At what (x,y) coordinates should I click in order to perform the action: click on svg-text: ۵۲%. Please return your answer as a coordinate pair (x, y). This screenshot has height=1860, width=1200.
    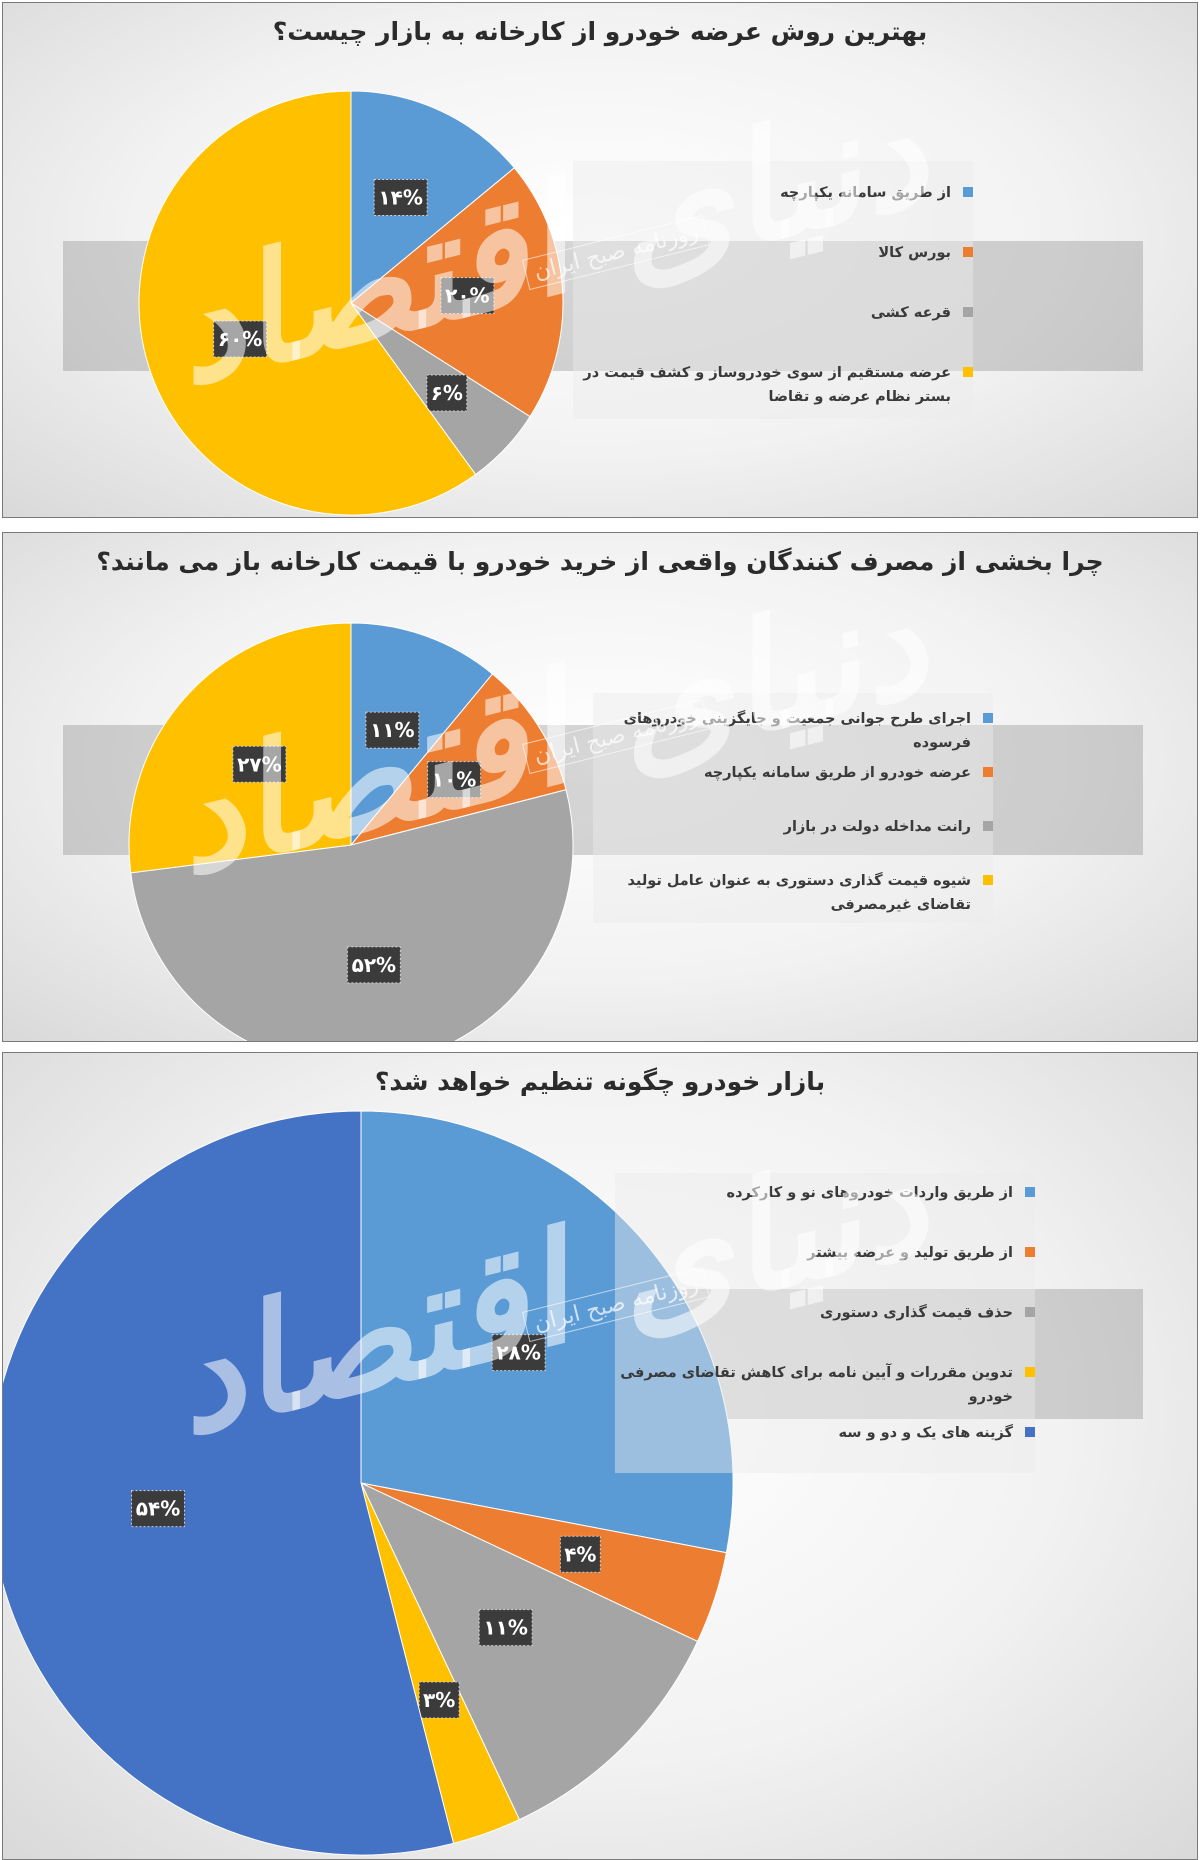
    Looking at the image, I should click on (374, 965).